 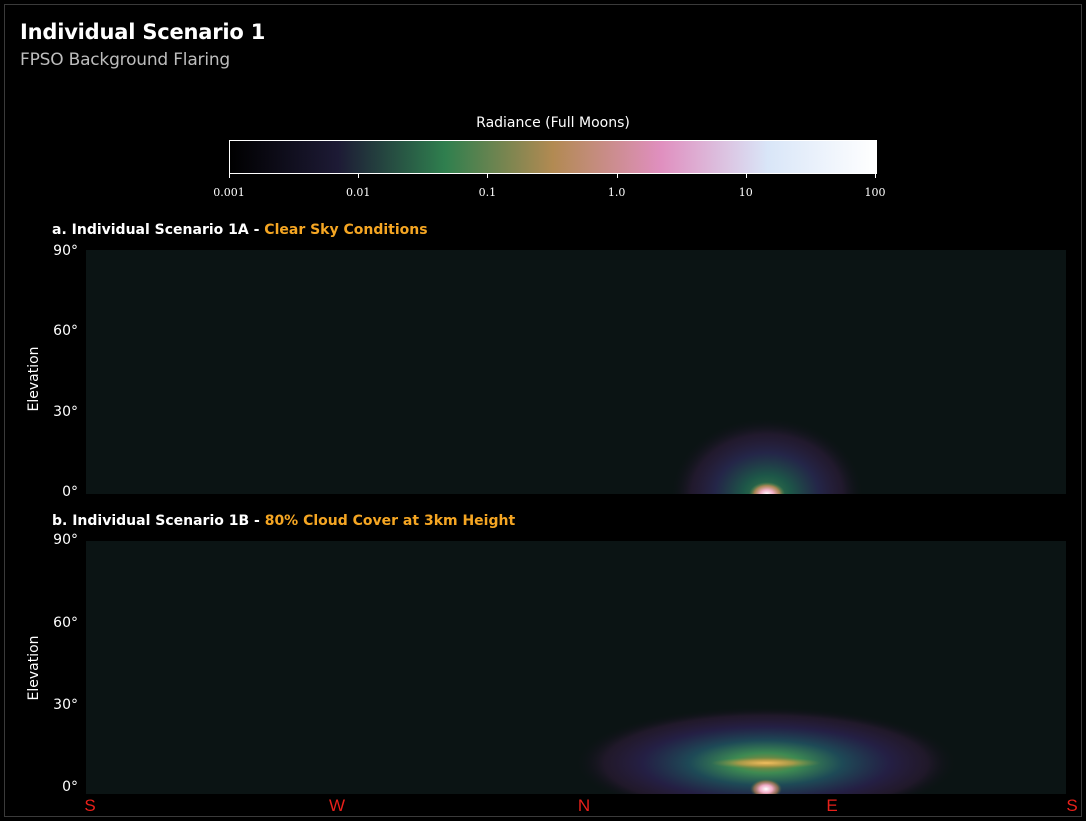 What do you see at coordinates (125, 60) in the screenshot?
I see `figure-subtitle: FPSO Background Flaring` at bounding box center [125, 60].